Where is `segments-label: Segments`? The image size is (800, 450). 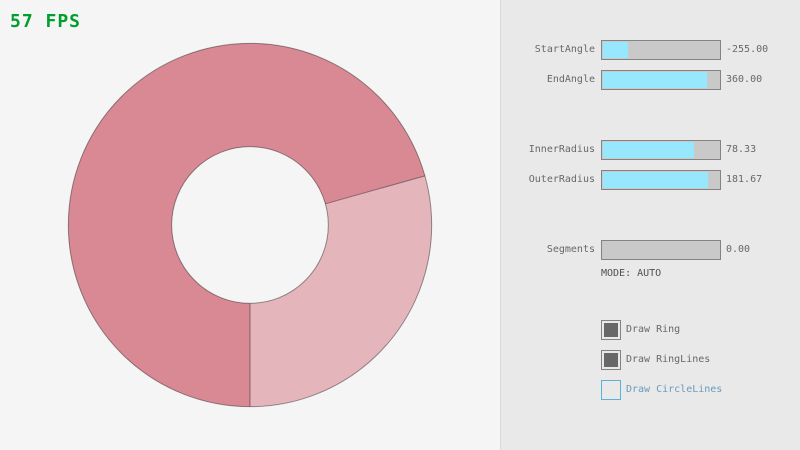 segments-label: Segments is located at coordinates (570, 249).